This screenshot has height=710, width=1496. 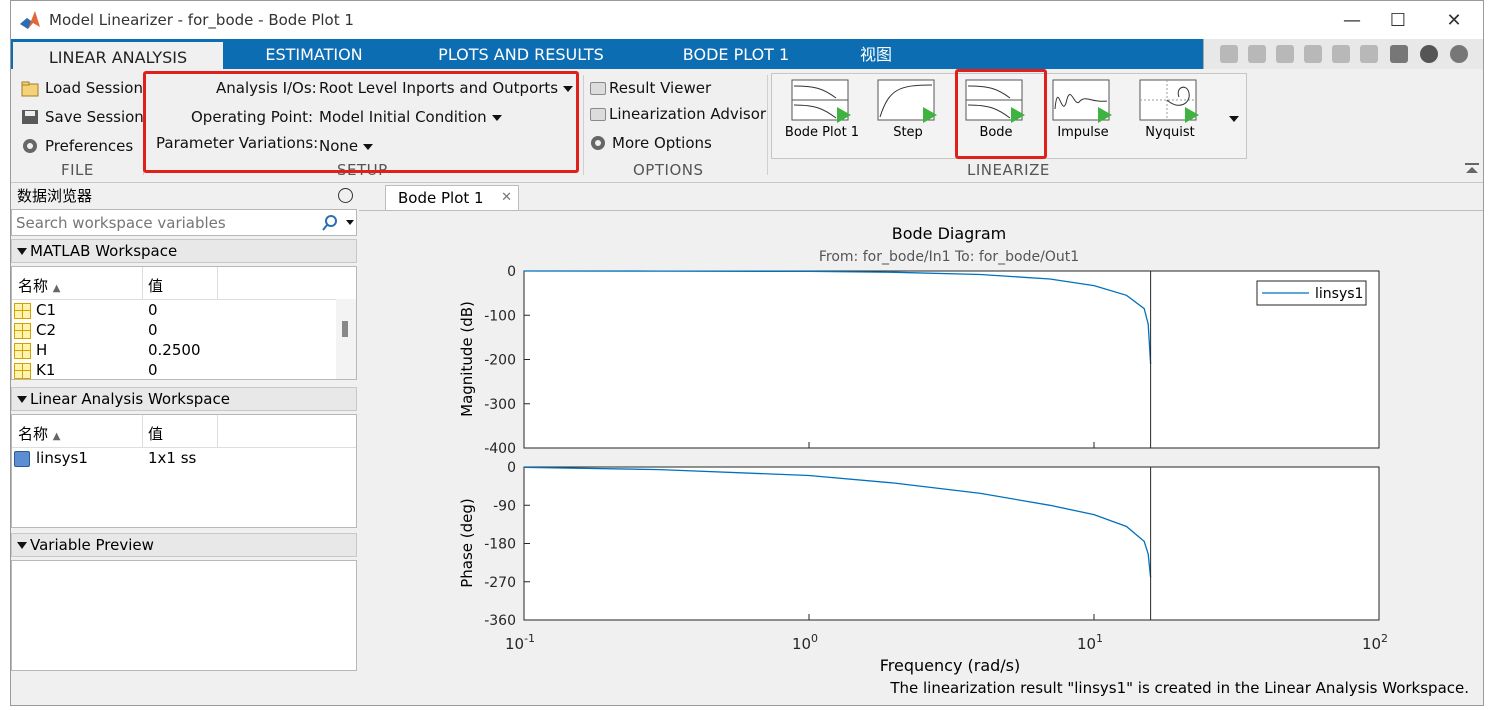 I want to click on variable-value: 0.2500, so click(x=174, y=350).